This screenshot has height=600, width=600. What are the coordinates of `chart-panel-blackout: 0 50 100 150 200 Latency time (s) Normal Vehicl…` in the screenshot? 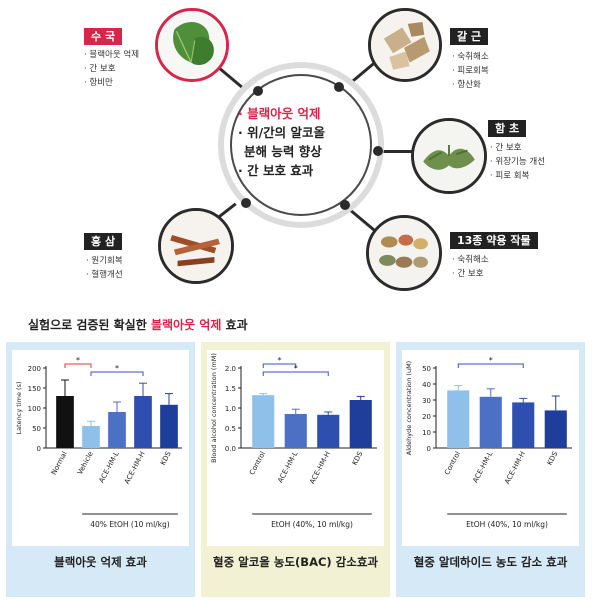 It's located at (100, 469).